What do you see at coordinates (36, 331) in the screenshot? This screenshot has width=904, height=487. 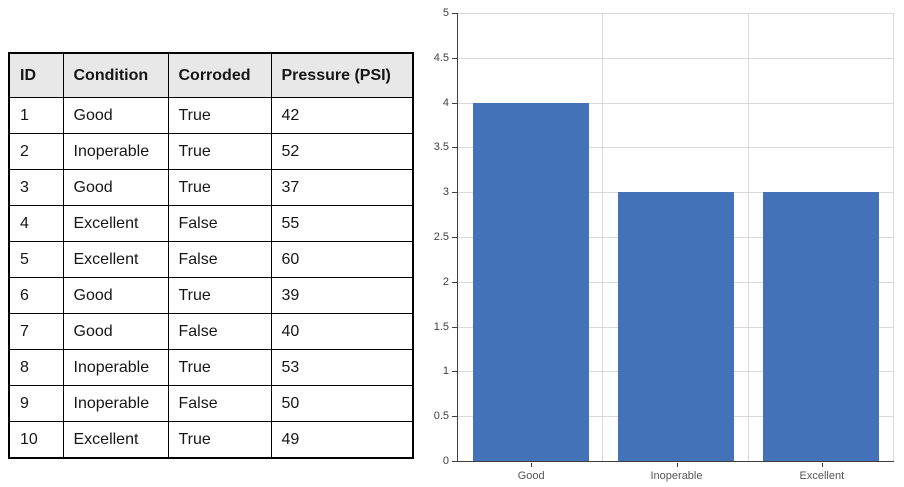 I see `table-cell: 7` at bounding box center [36, 331].